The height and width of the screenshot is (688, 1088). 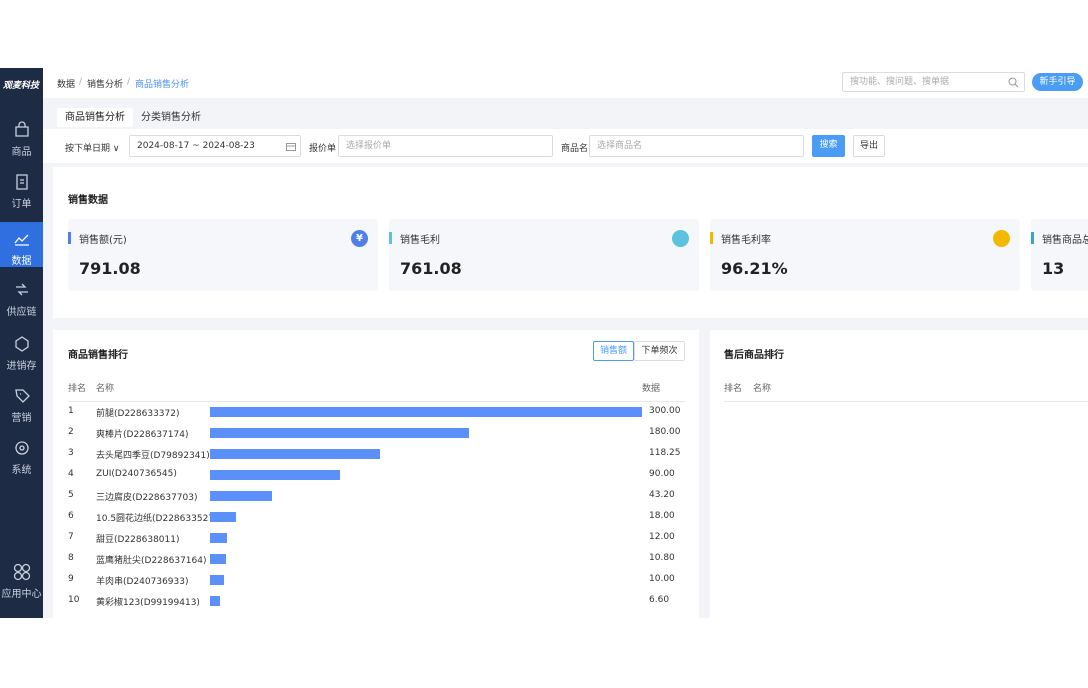 I want to click on sidebar: 观麦科技 商品订单数据供应链进销存营销系统应用中心, so click(x=21, y=343).